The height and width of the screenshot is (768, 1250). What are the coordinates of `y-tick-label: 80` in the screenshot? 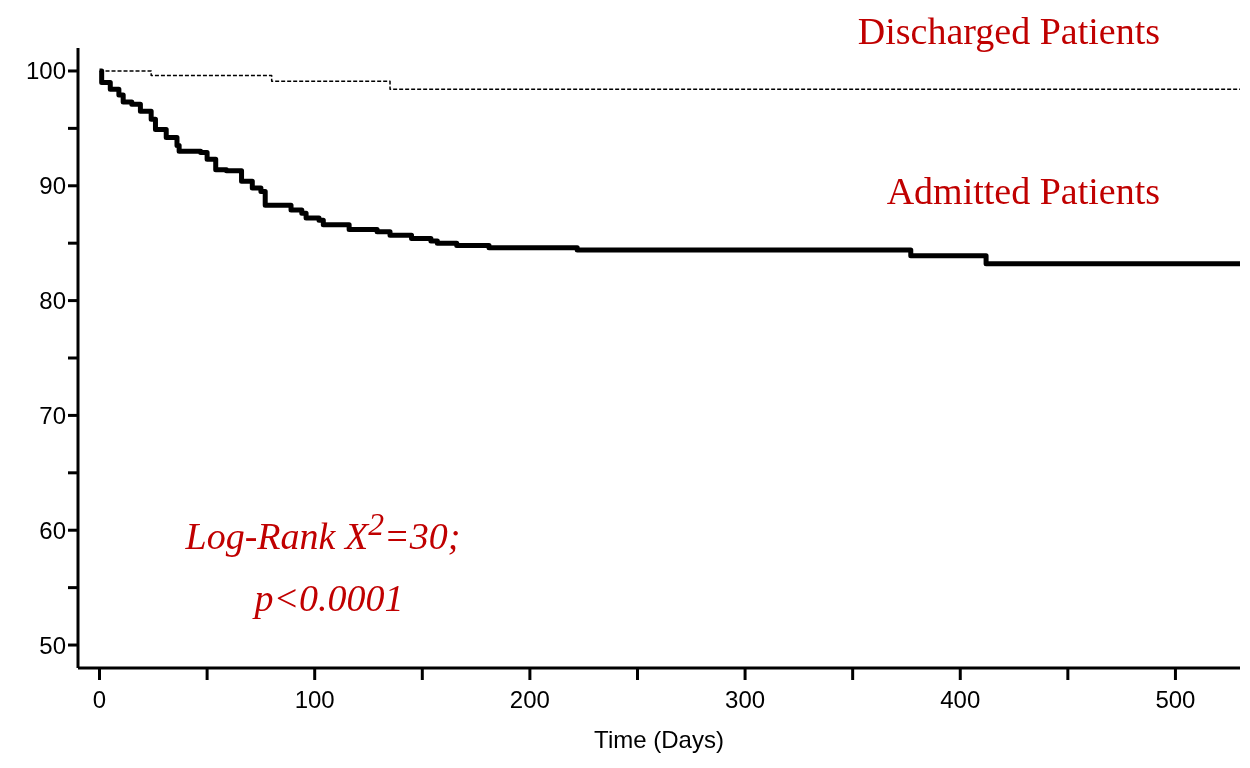 It's located at (52, 301).